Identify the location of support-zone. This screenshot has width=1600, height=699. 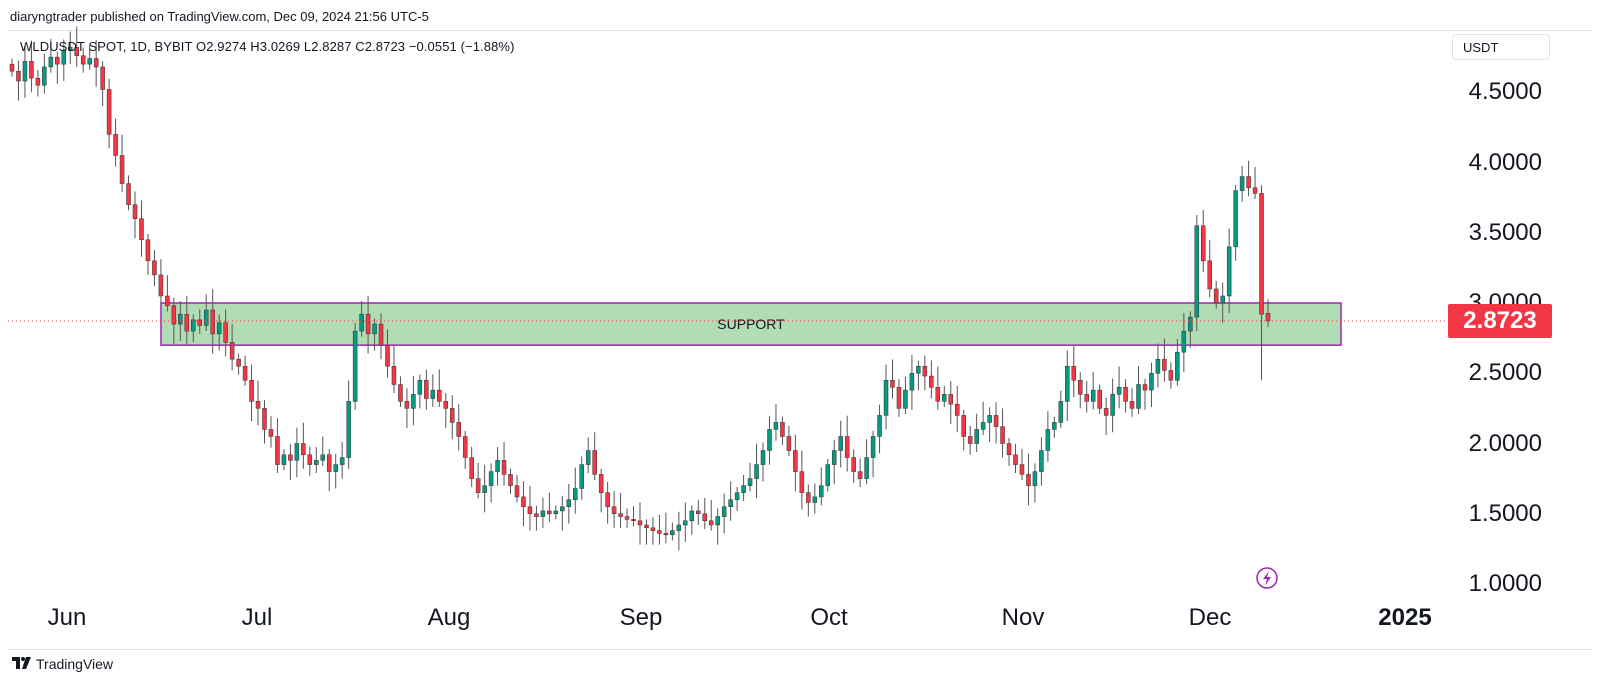
(751, 324).